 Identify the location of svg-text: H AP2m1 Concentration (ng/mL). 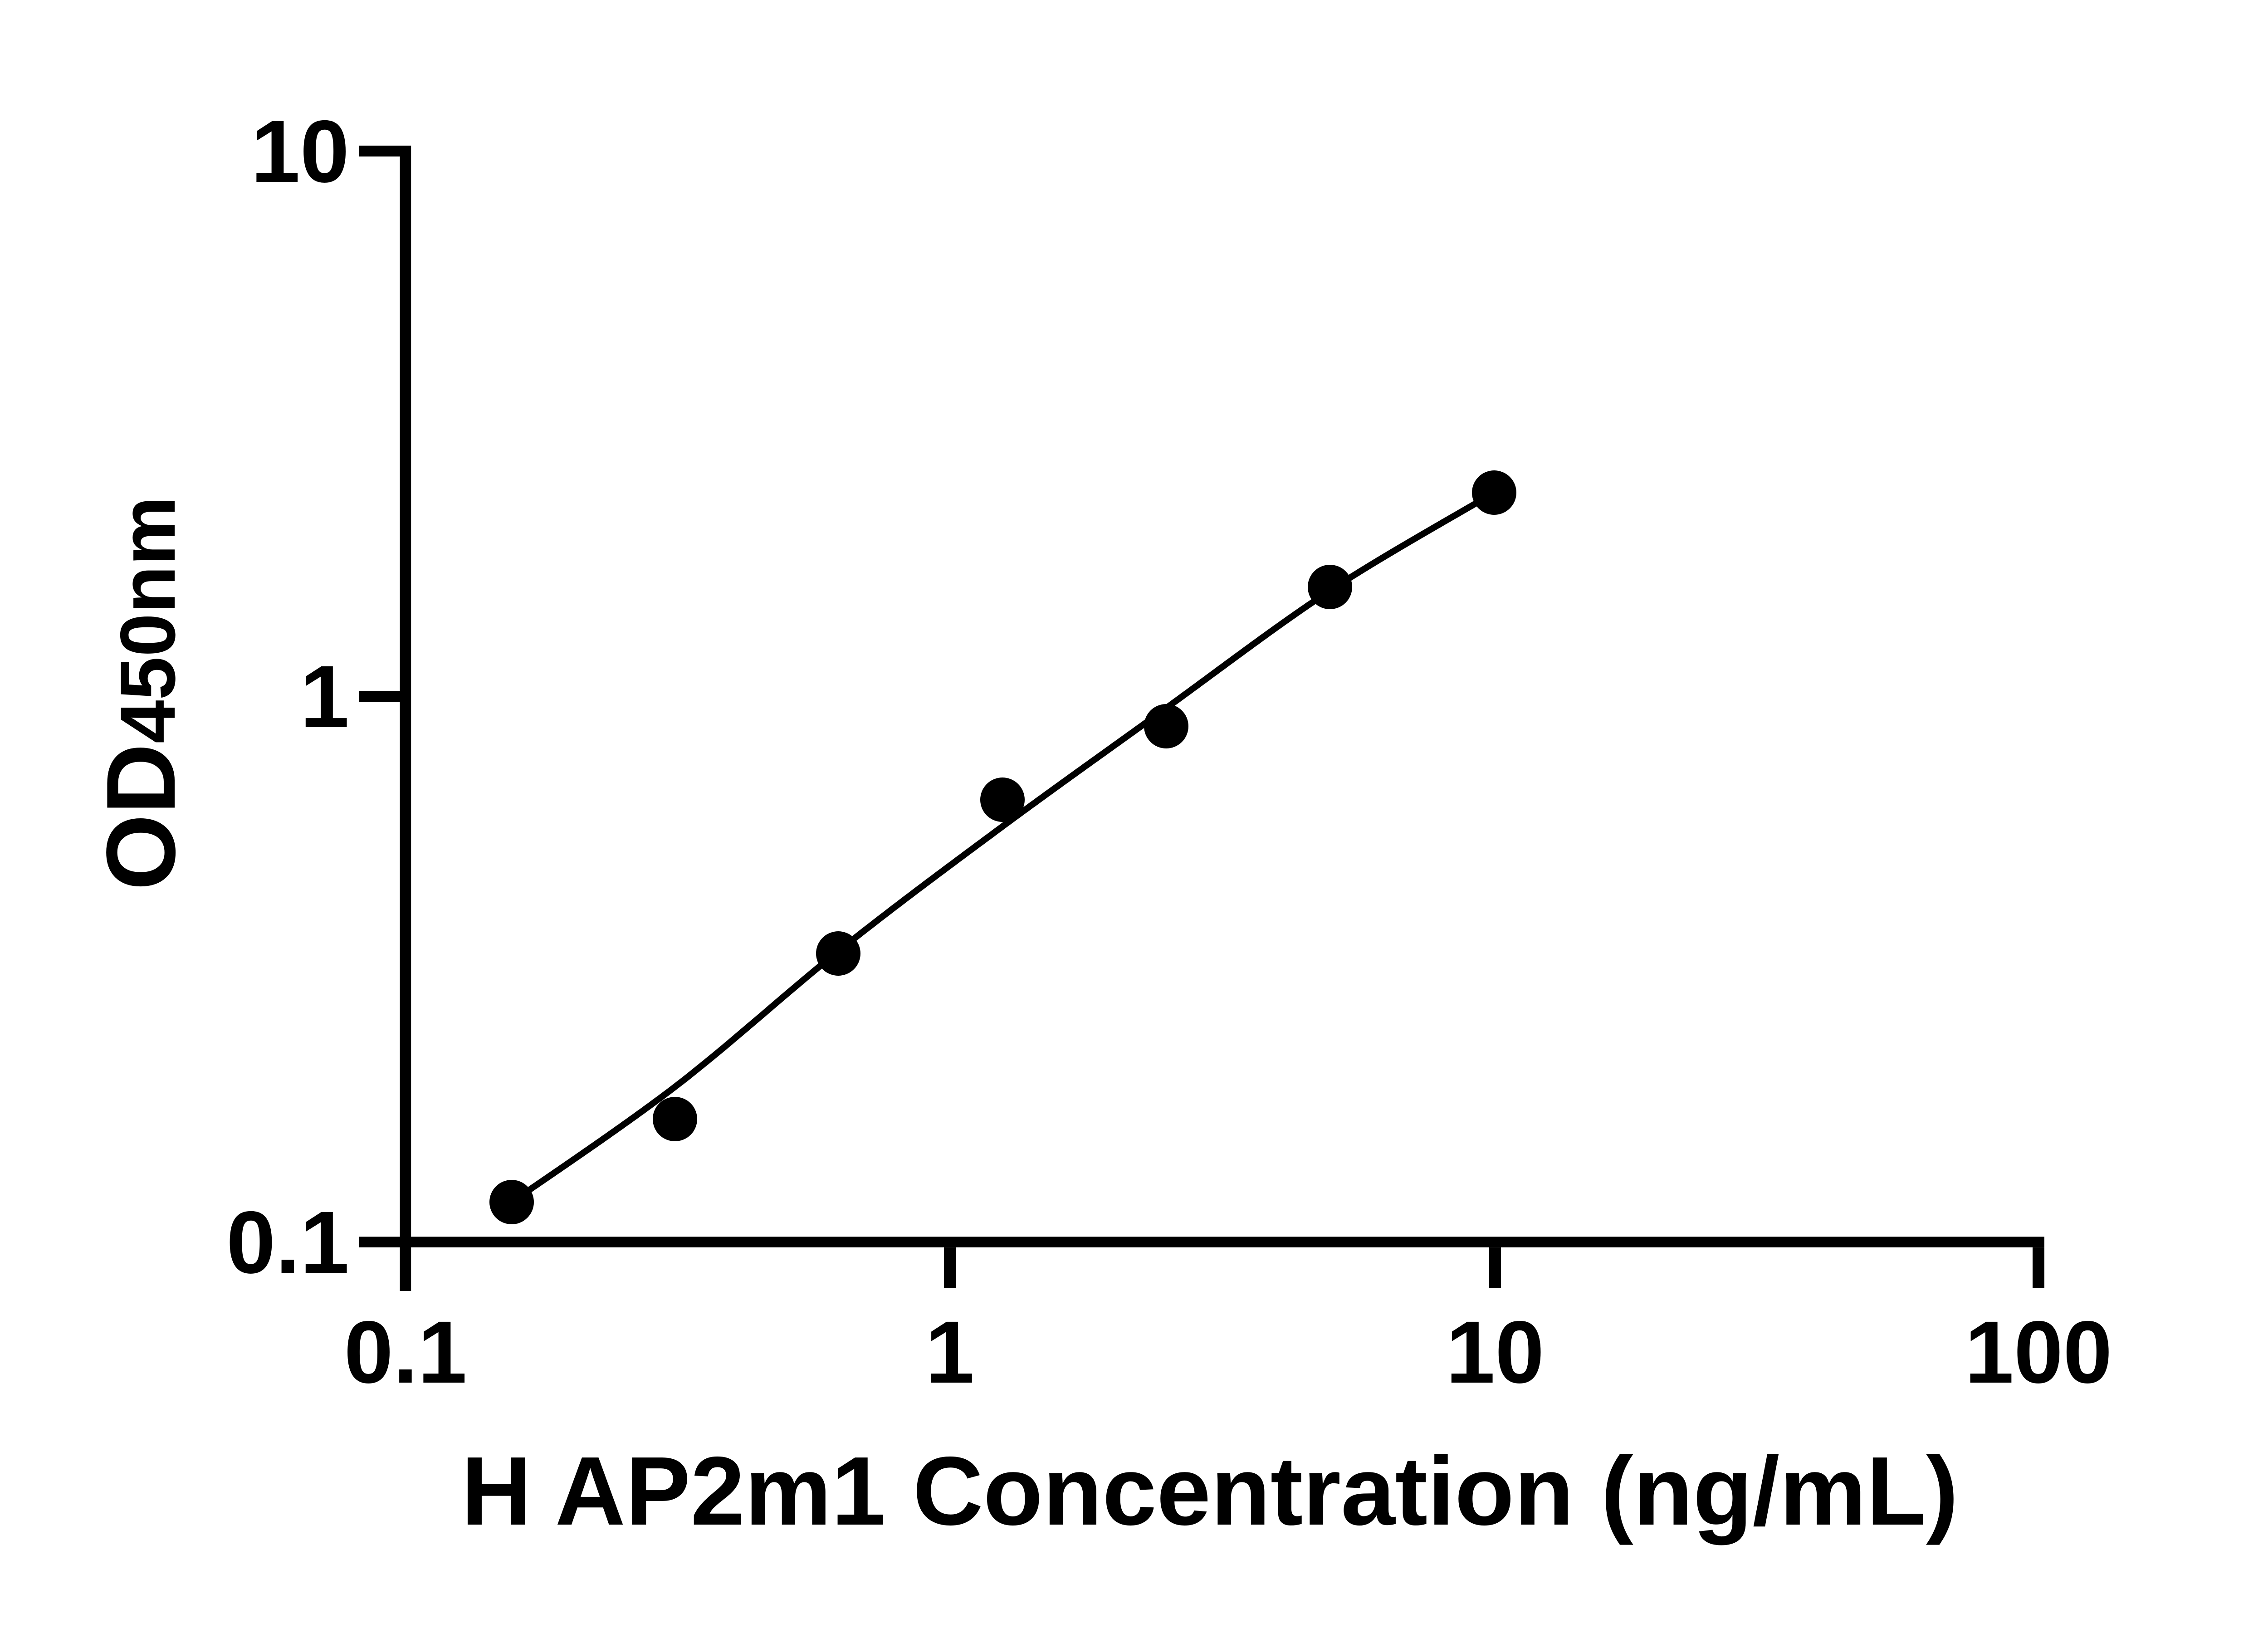
(1210, 1490).